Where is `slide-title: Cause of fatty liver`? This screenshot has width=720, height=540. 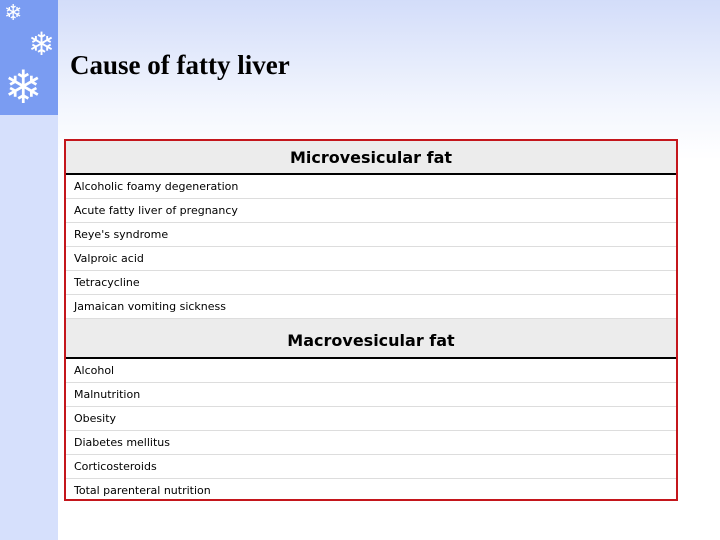
slide-title: Cause of fatty liver is located at coordinates (180, 65).